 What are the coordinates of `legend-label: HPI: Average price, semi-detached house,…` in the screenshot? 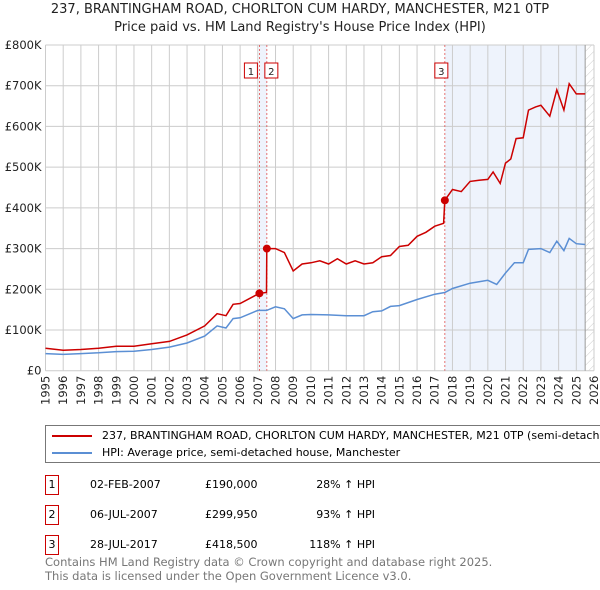 It's located at (251, 452).